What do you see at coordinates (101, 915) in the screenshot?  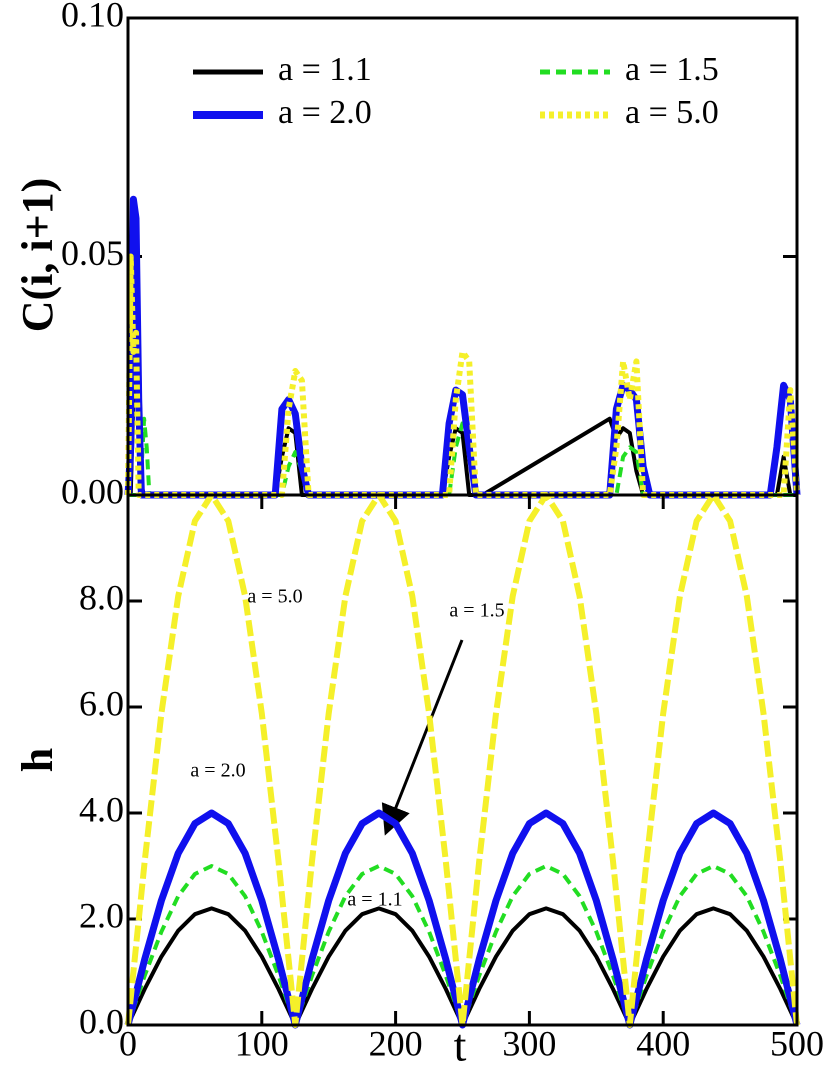 I see `y-tick-label: 2.0` at bounding box center [101, 915].